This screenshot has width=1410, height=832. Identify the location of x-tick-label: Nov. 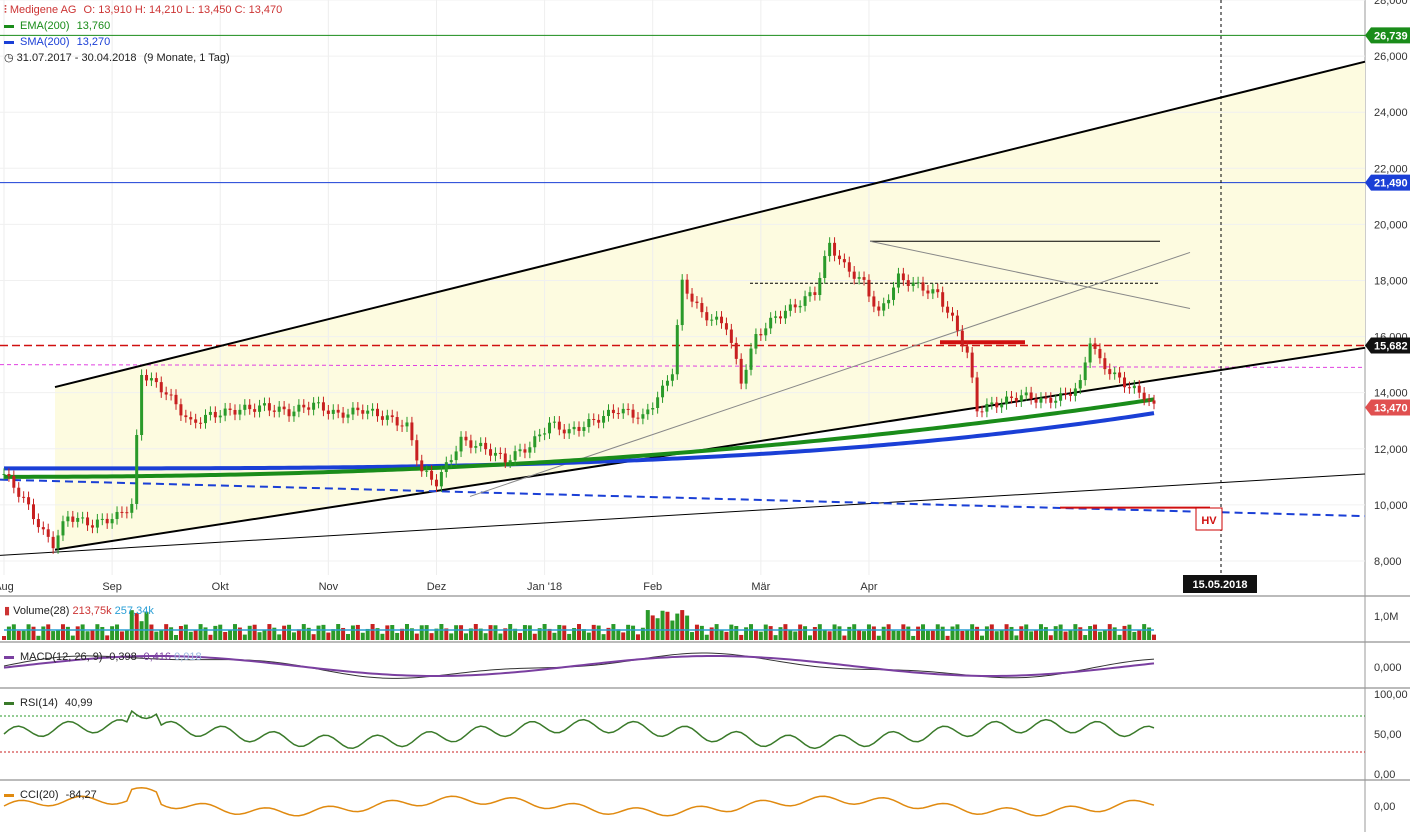
(329, 587).